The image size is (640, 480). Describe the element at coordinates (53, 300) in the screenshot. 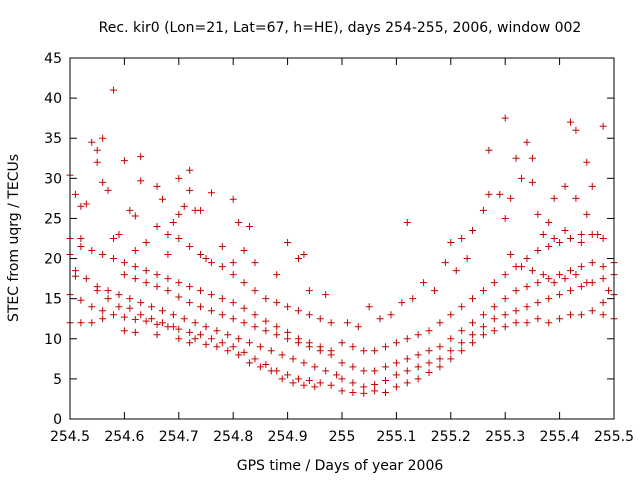

I see `y-tick-label: 15` at that location.